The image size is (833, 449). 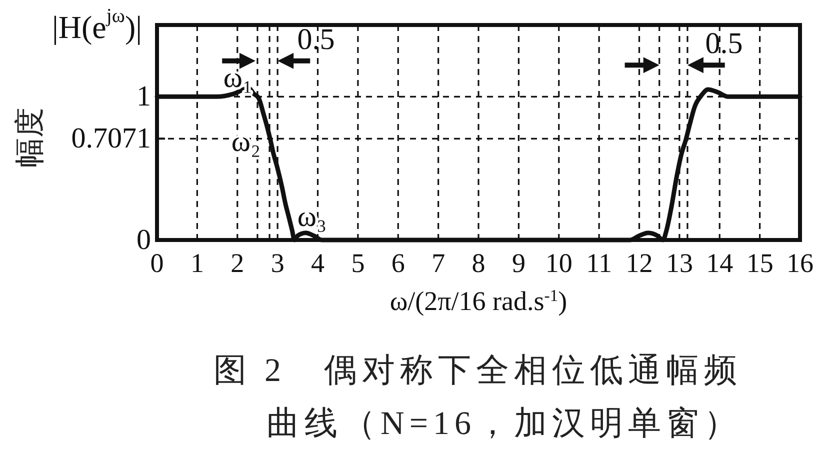 I want to click on x-tick-label: 10, so click(x=558, y=263).